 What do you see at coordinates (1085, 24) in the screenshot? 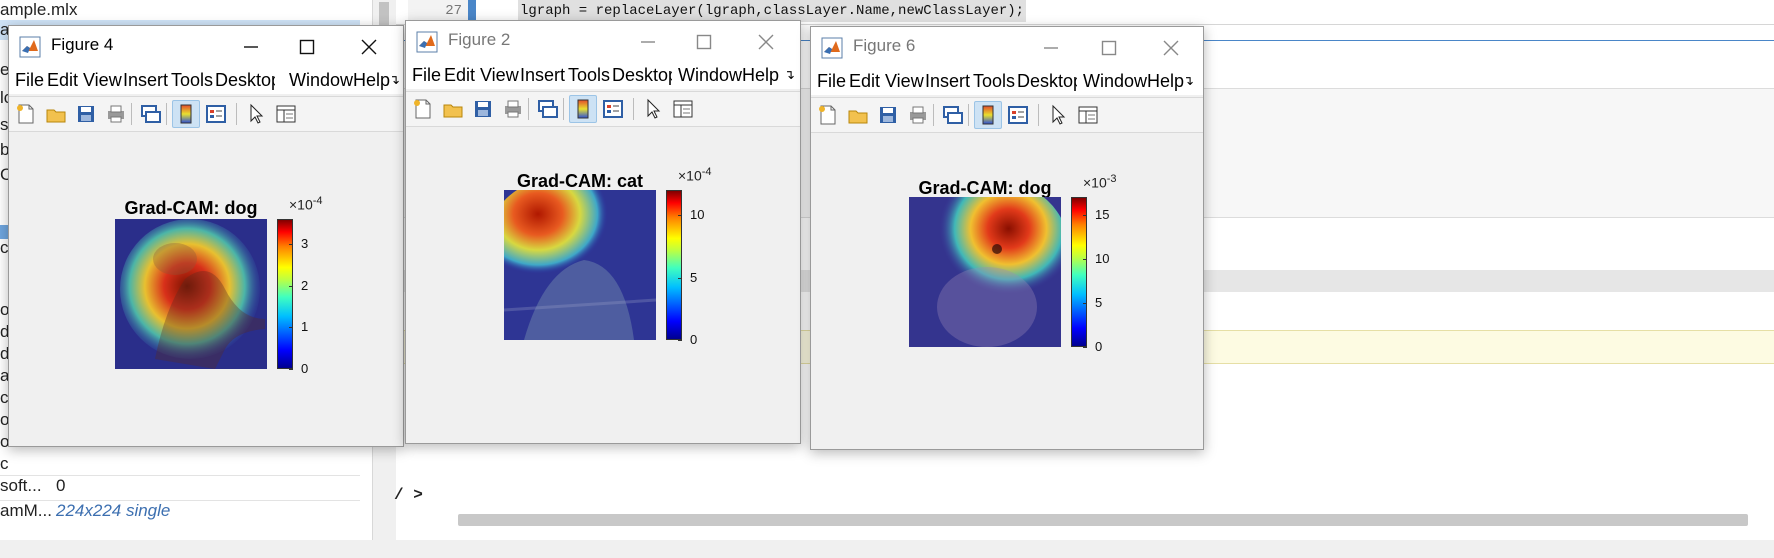
I see `divider` at bounding box center [1085, 24].